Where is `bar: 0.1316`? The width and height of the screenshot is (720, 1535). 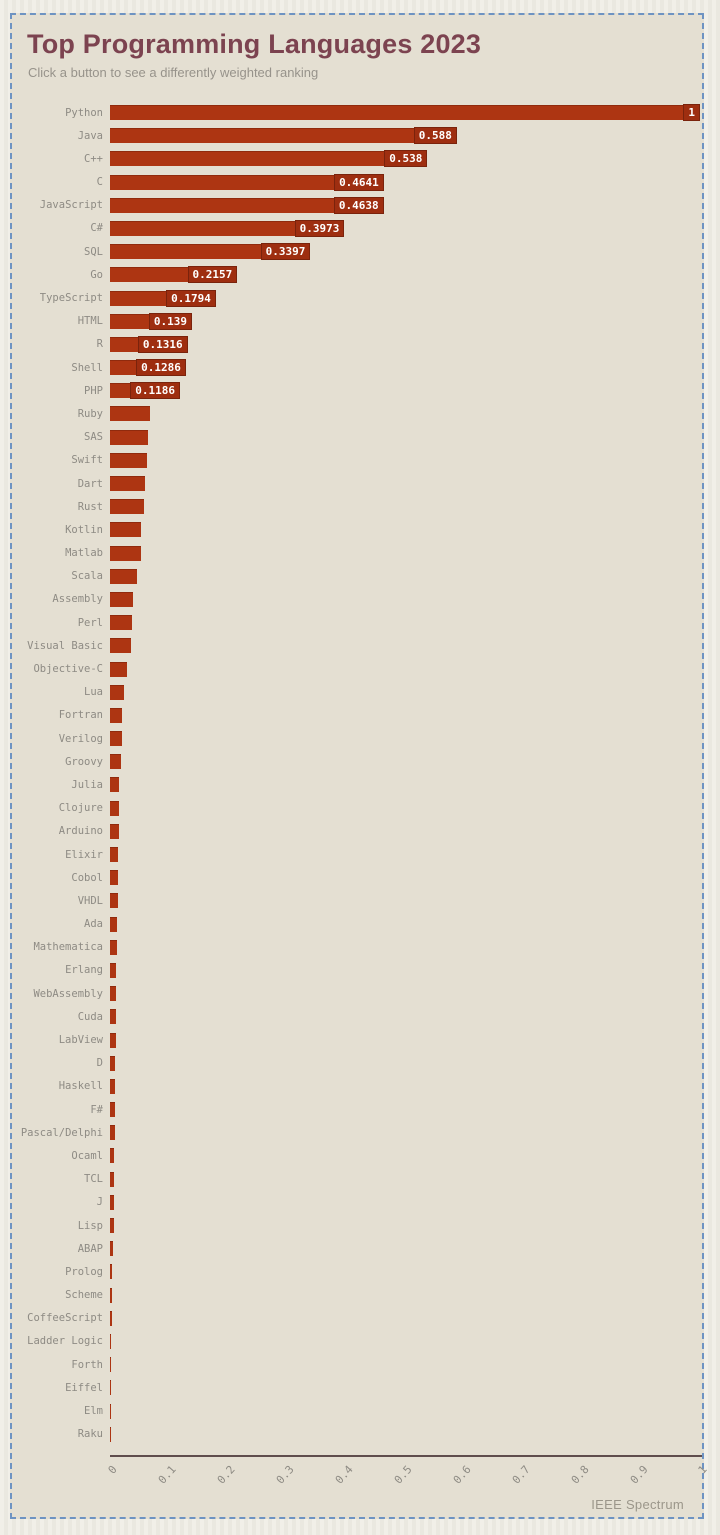 bar: 0.1316 is located at coordinates (149, 344).